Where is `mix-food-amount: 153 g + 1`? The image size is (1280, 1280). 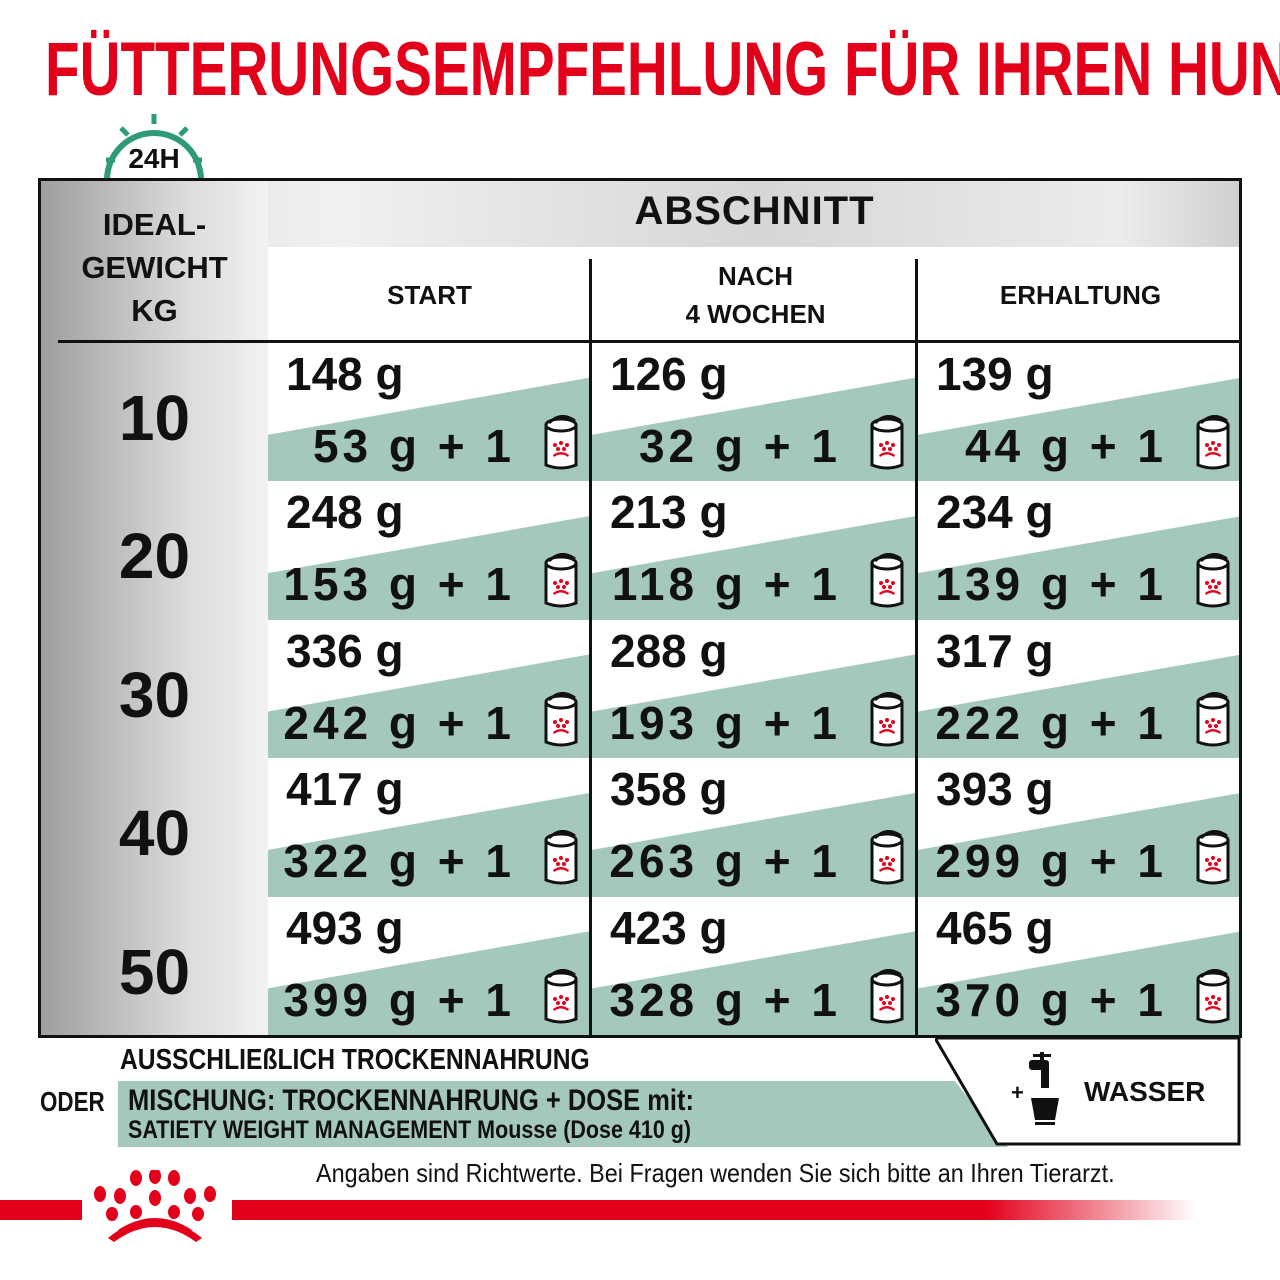
mix-food-amount: 153 g + 1 is located at coordinates (399, 584).